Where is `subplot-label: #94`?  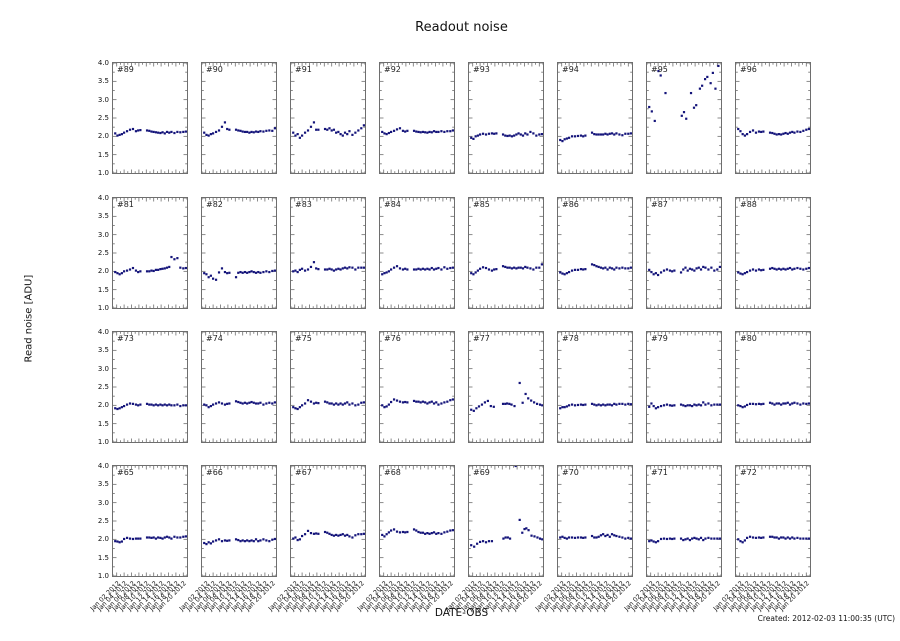
subplot-label: #94 is located at coordinates (570, 69).